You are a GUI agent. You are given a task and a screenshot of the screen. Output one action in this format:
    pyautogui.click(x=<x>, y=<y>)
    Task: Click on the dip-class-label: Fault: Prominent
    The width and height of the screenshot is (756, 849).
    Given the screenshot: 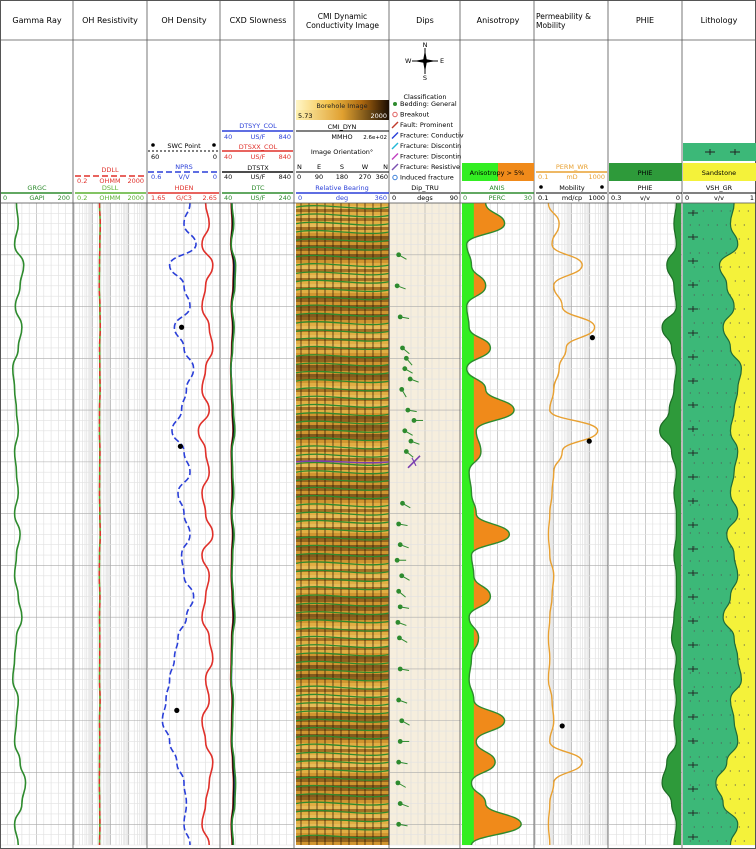 What is the action you would take?
    pyautogui.click(x=427, y=125)
    